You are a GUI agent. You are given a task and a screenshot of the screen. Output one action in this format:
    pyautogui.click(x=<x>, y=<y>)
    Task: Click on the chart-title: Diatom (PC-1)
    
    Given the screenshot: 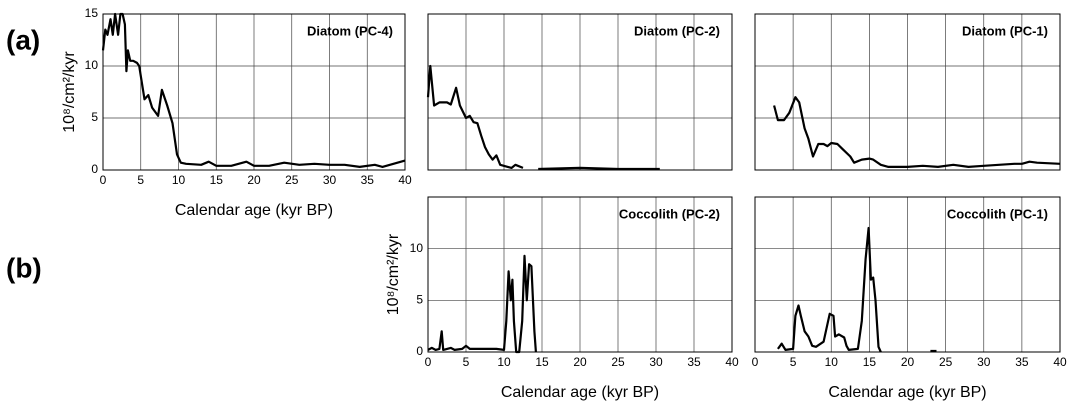 What is the action you would take?
    pyautogui.click(x=1005, y=30)
    